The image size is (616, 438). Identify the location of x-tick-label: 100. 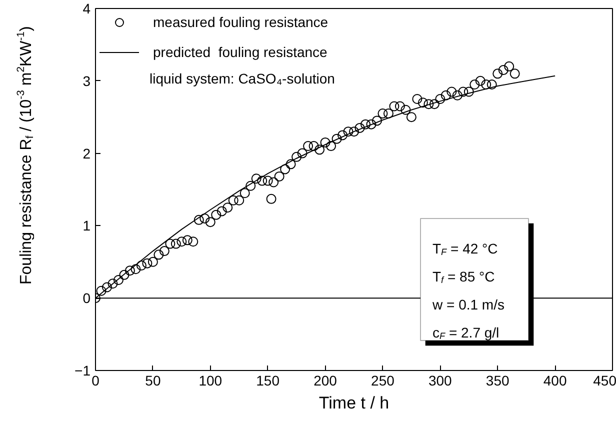
(210, 380).